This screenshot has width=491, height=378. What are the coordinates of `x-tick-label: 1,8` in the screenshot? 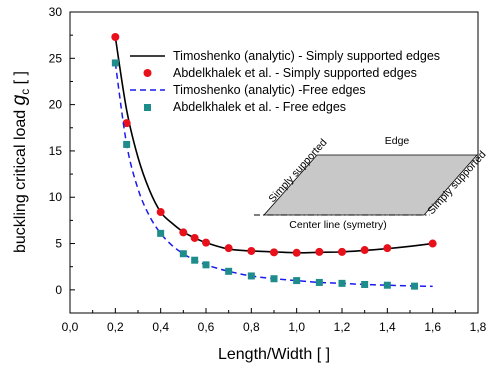 It's located at (478, 327).